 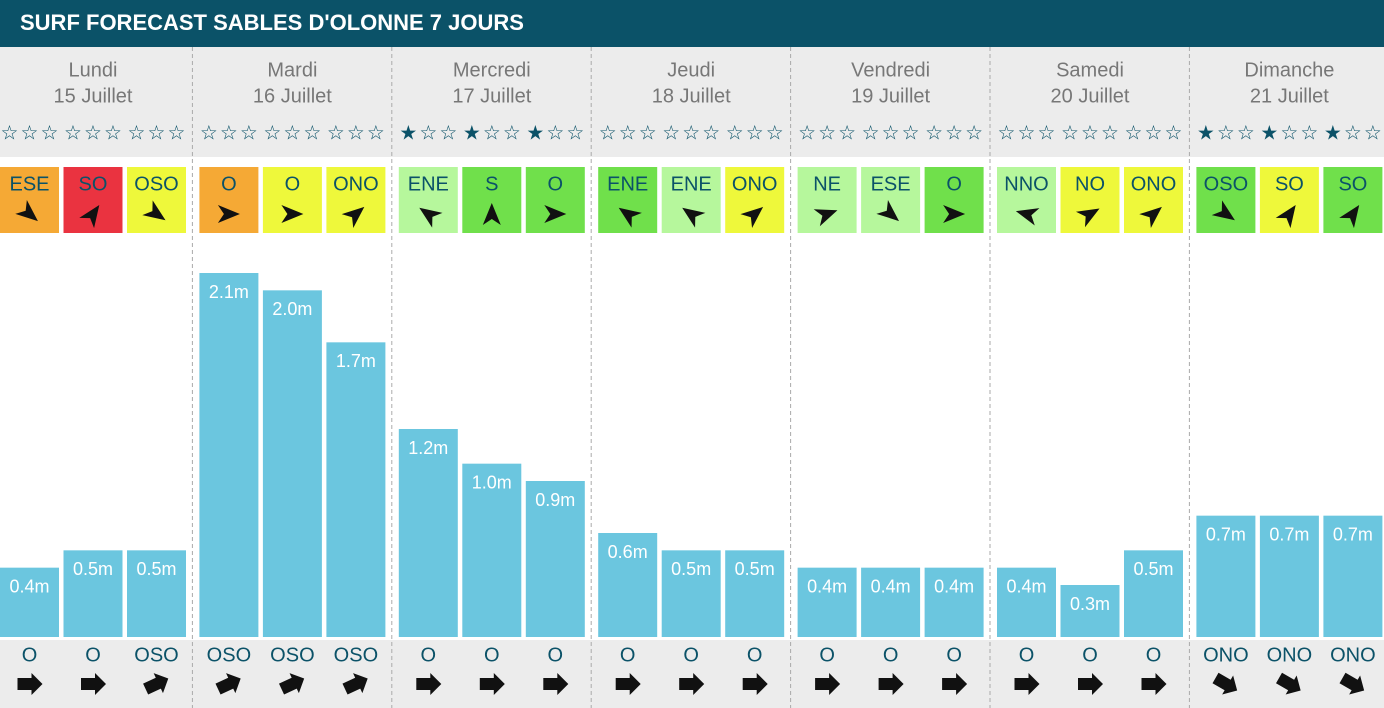 What do you see at coordinates (491, 96) in the screenshot?
I see `day-date: 17 Juillet` at bounding box center [491, 96].